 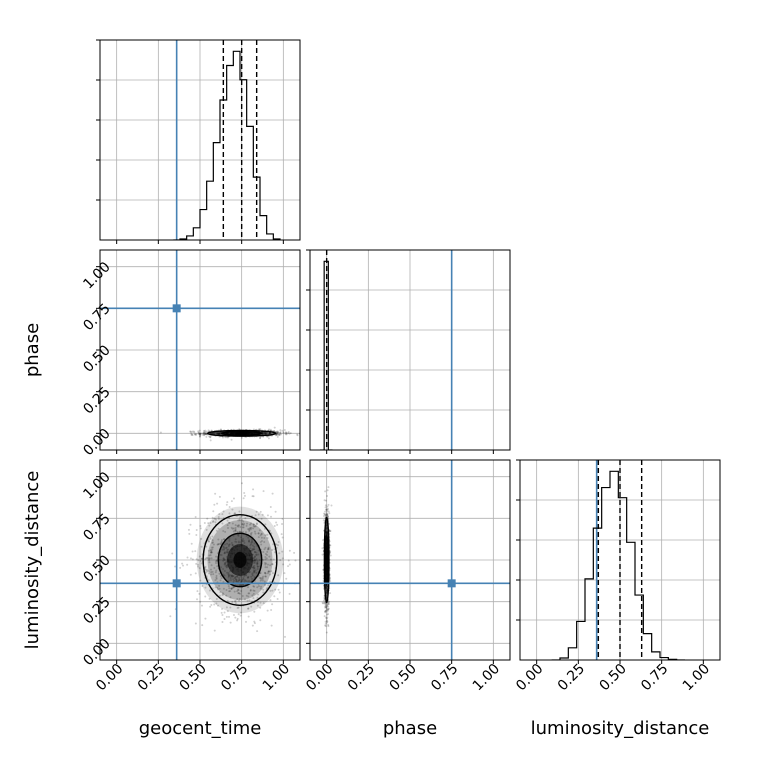 What do you see at coordinates (233, 560) in the screenshot?
I see `joint-density` at bounding box center [233, 560].